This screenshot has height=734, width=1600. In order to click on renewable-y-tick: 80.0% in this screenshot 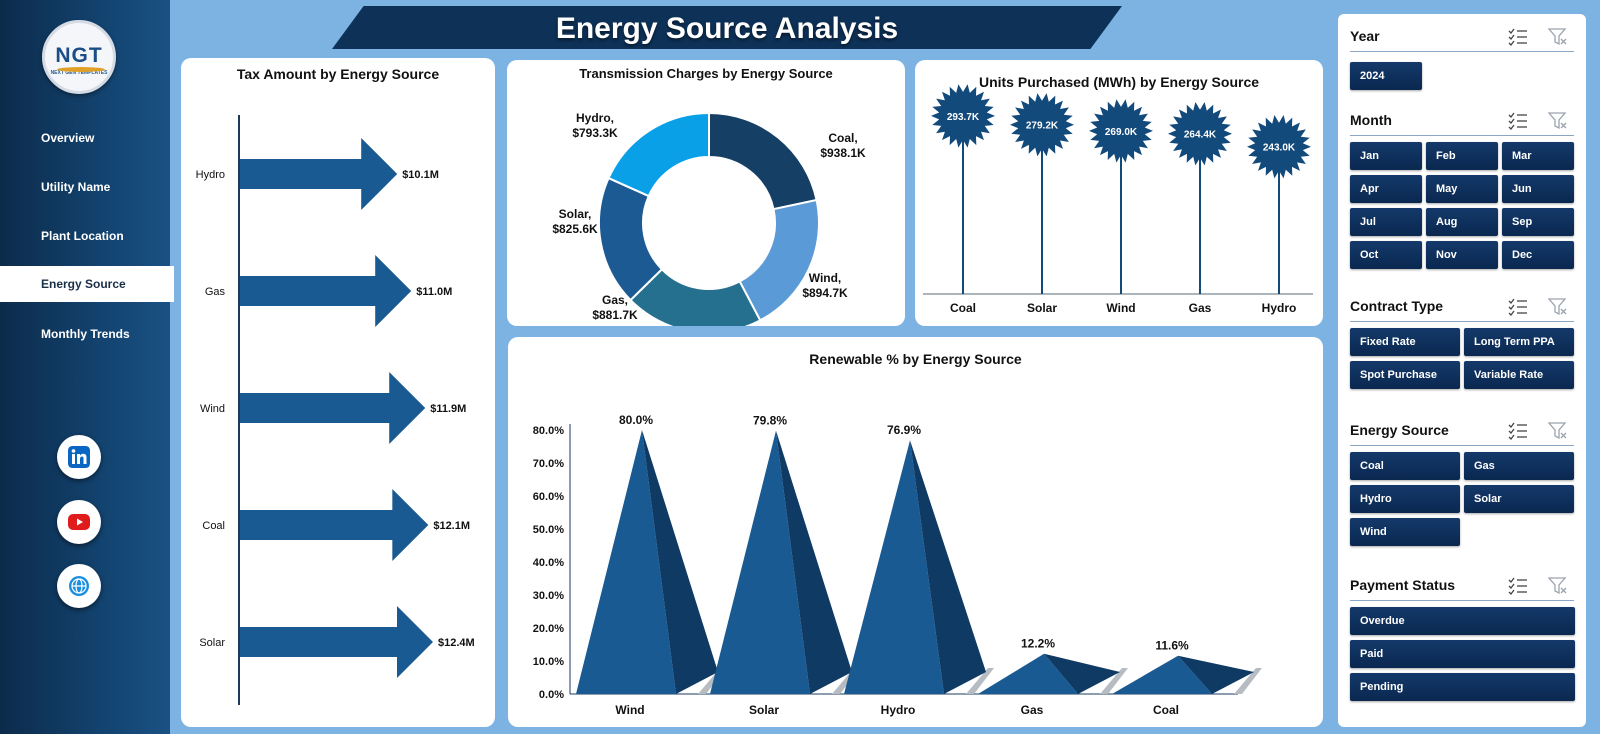, I will do `click(548, 431)`.